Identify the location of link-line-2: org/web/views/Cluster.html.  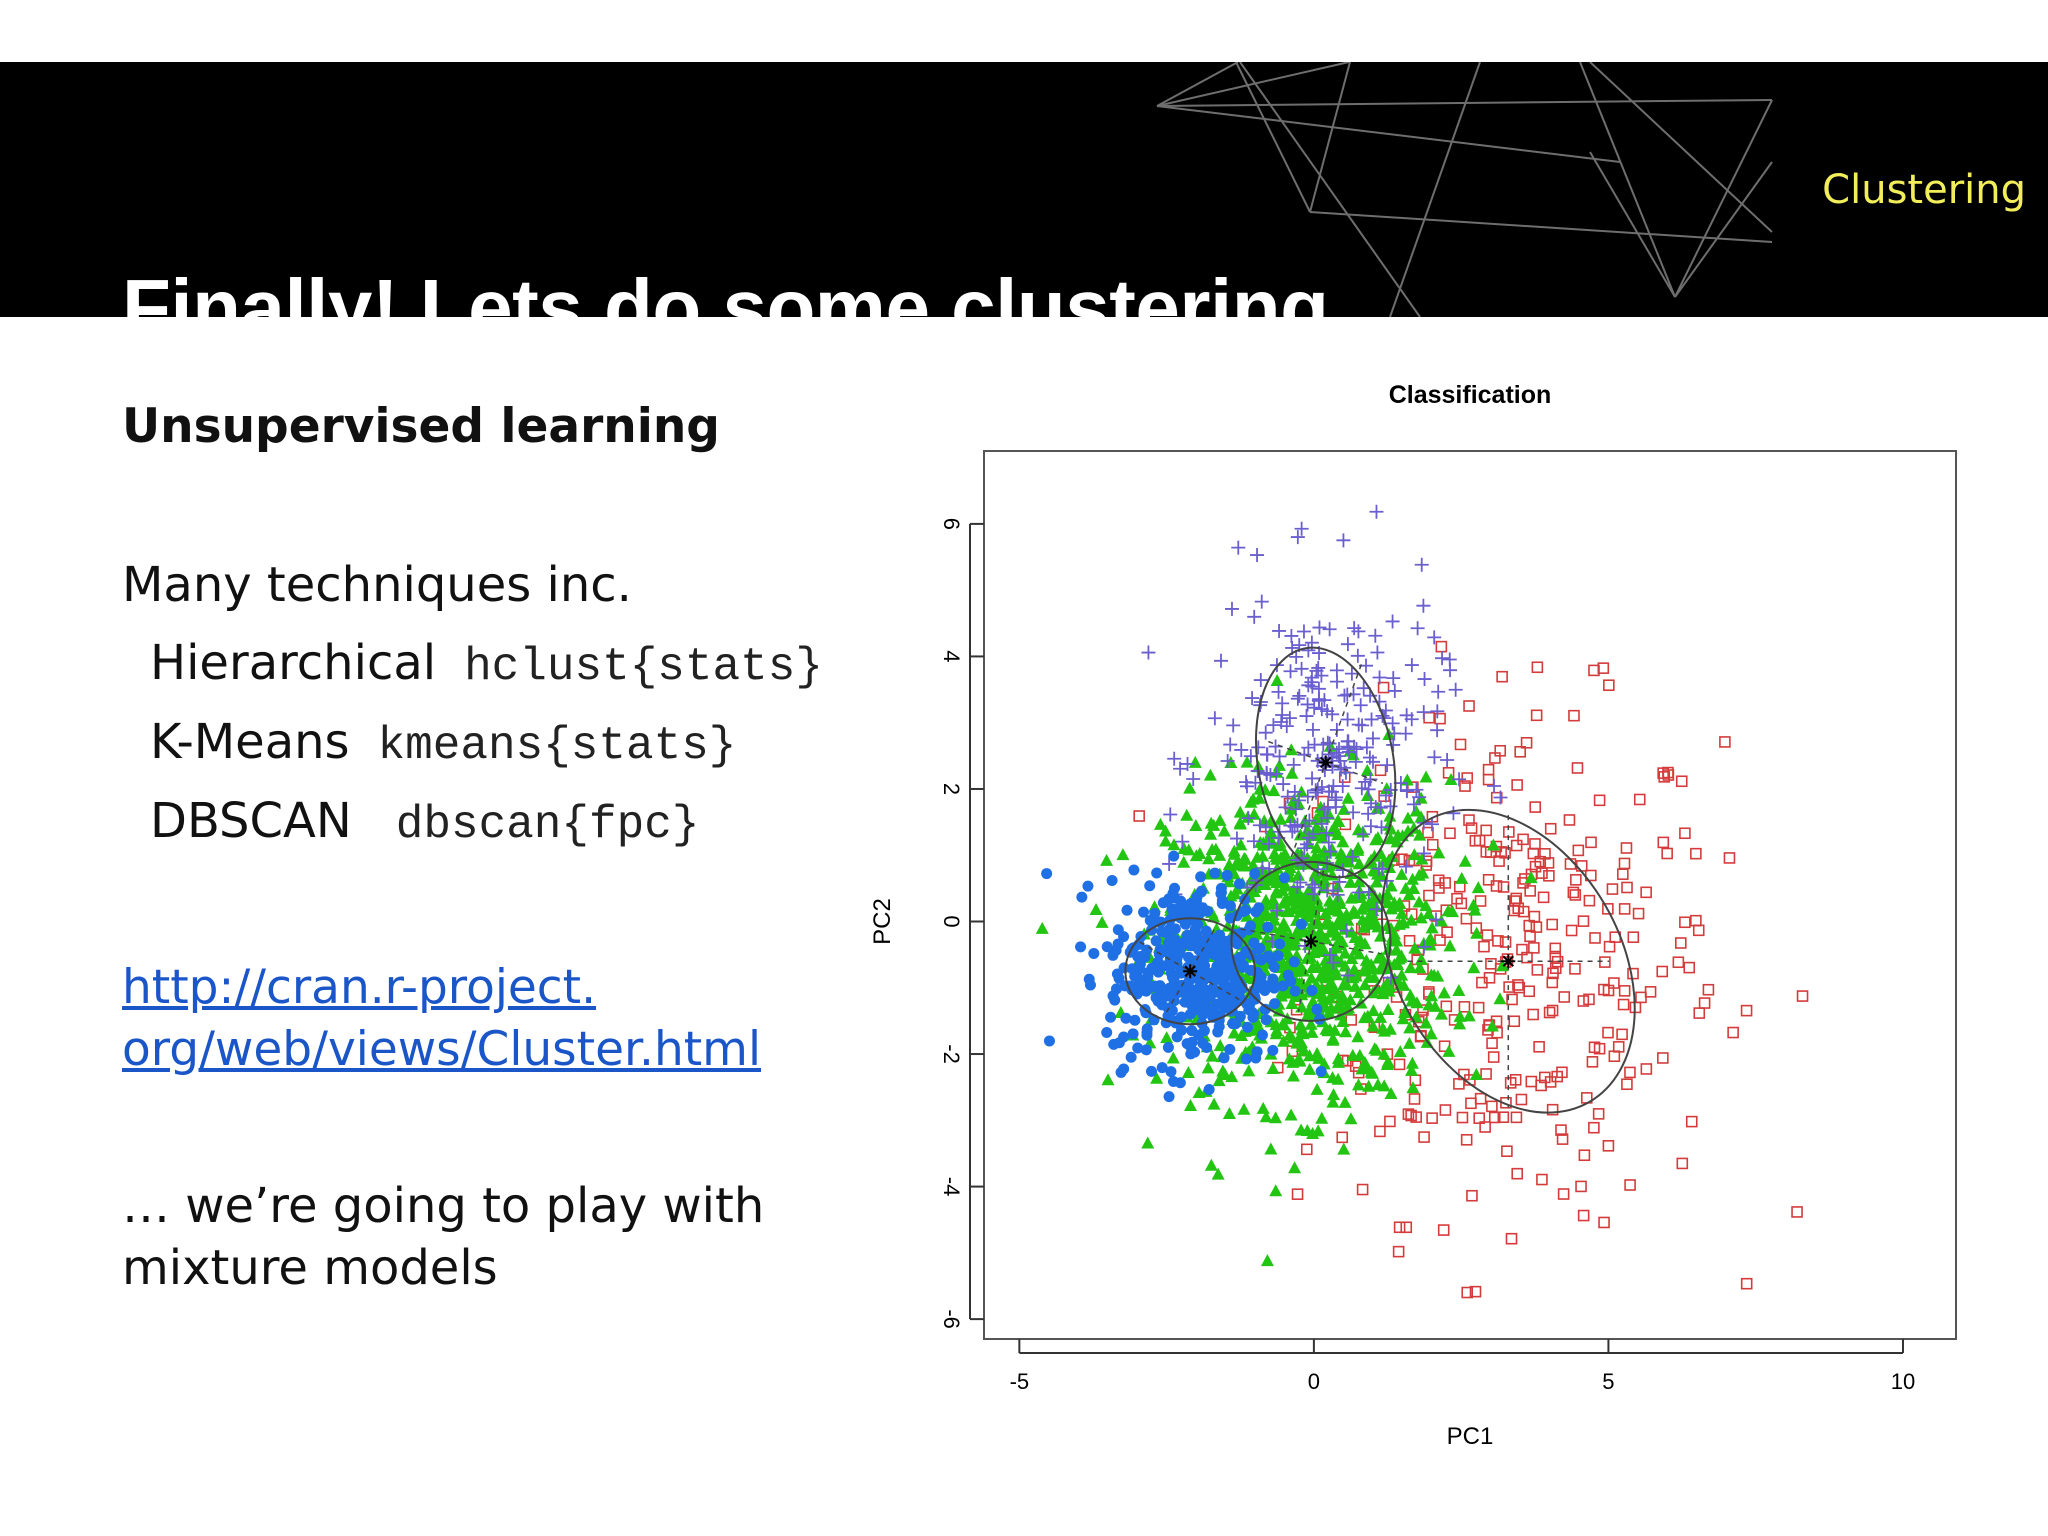
(441, 1049).